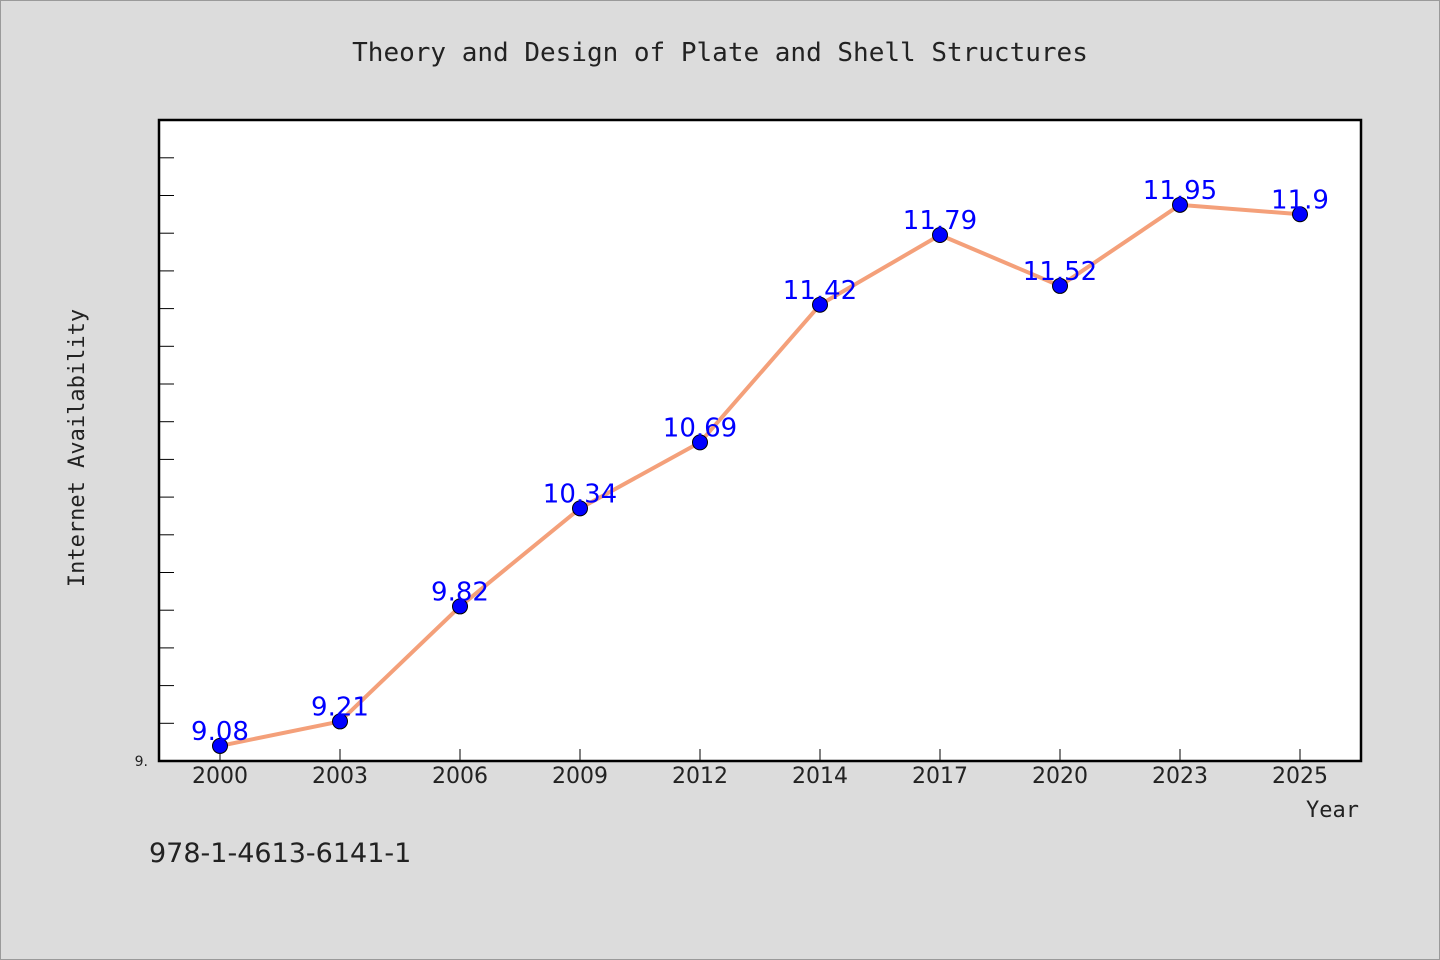 The height and width of the screenshot is (960, 1440). Describe the element at coordinates (1060, 776) in the screenshot. I see `x-tick-label: 2020` at that location.